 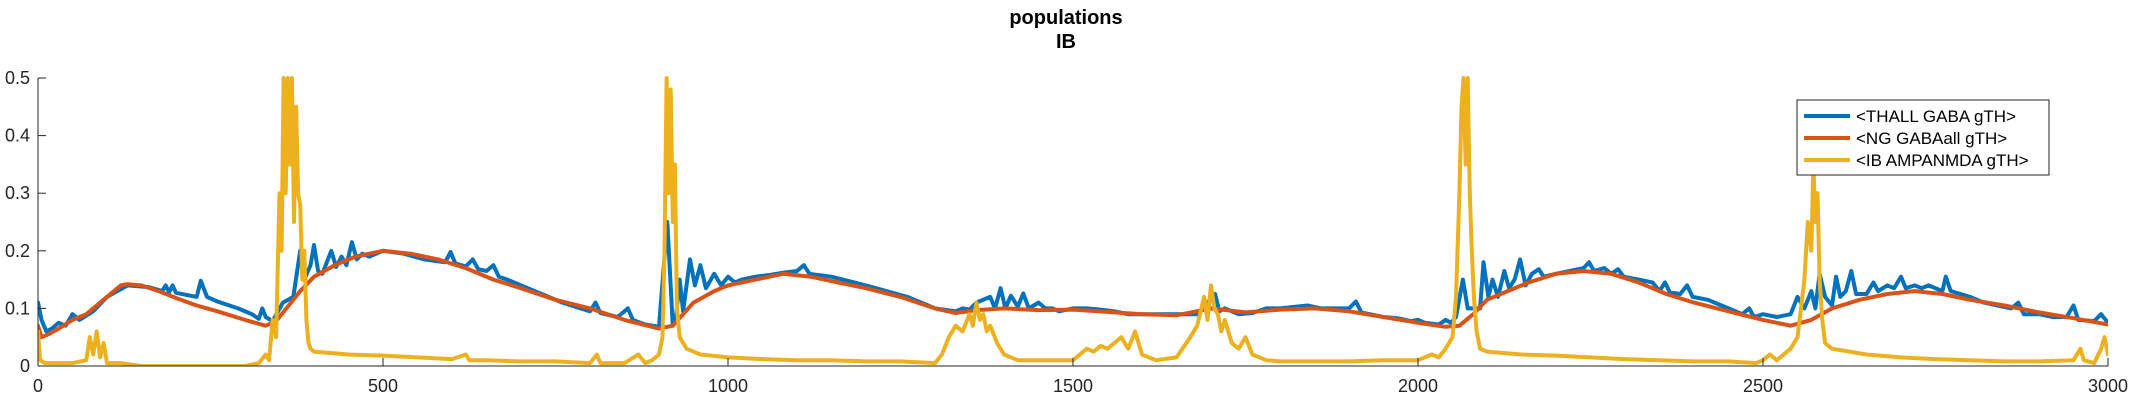 What do you see at coordinates (1418, 386) in the screenshot?
I see `x-tick-label-2000: 2000` at bounding box center [1418, 386].